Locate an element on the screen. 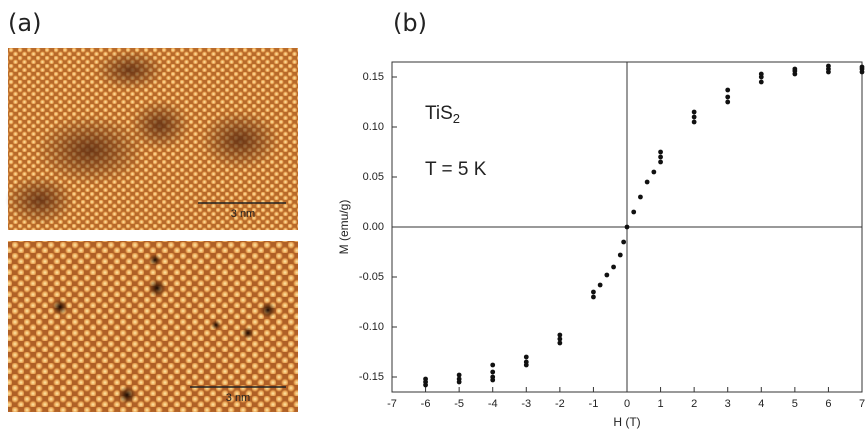 Image resolution: width=867 pixels, height=437 pixels. x-tick-label: 6 is located at coordinates (828, 404).